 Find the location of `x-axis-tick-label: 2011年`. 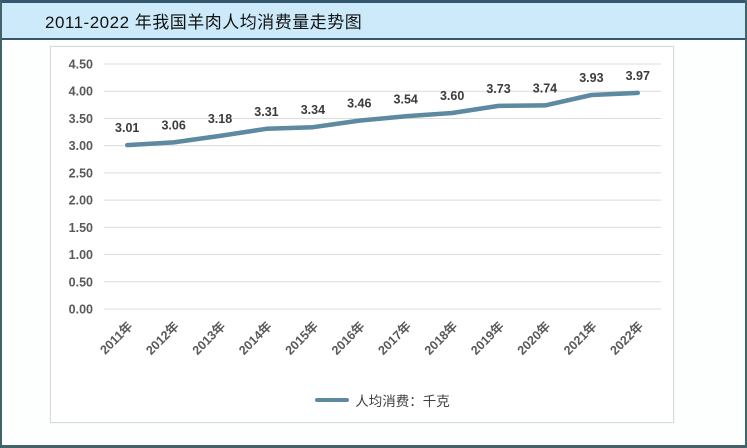

x-axis-tick-label: 2011年 is located at coordinates (116, 337).